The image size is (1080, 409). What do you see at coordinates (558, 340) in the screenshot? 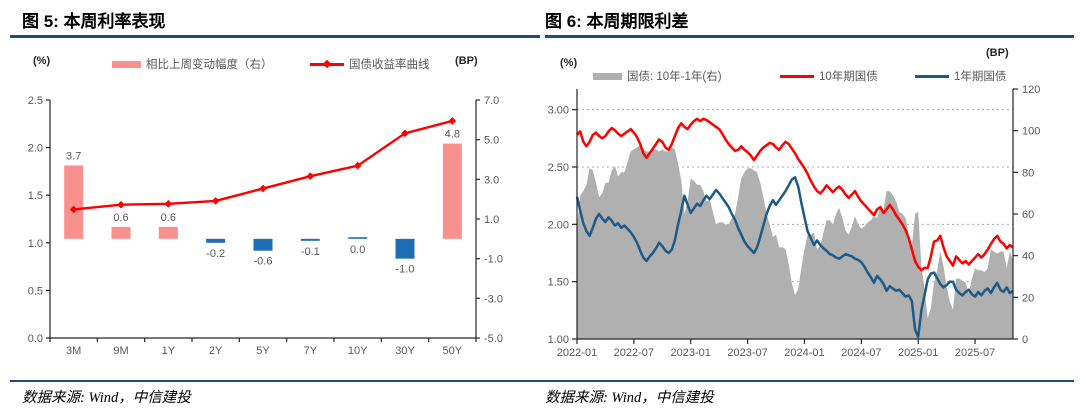
I see `svg-text: 1.00` at bounding box center [558, 340].